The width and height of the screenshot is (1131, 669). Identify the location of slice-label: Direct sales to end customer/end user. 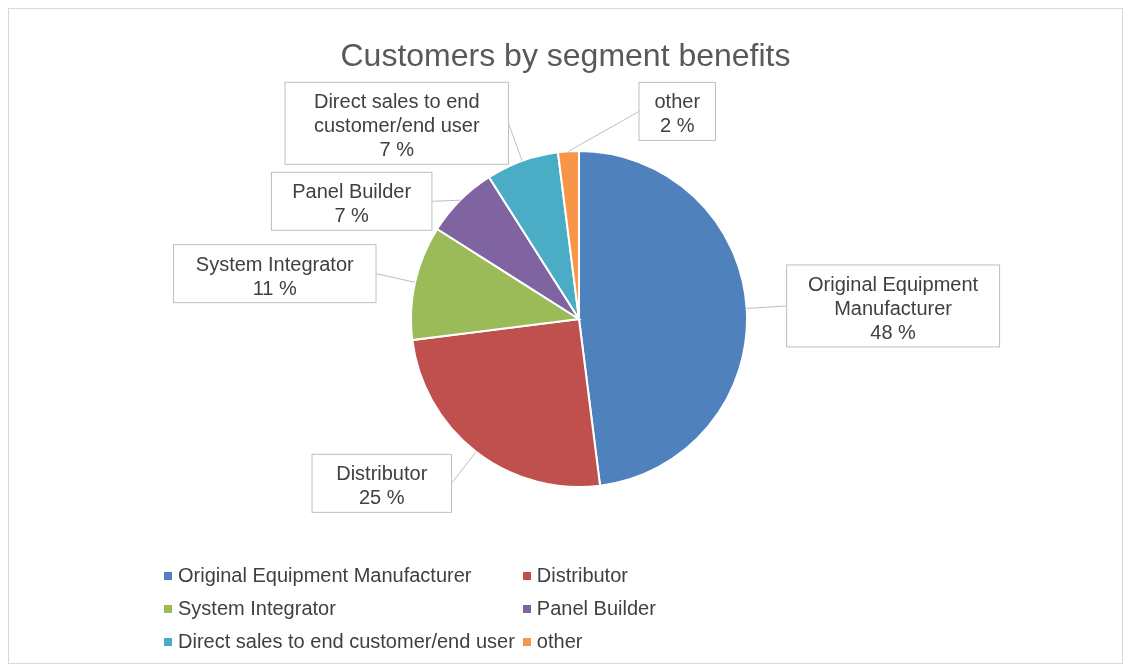
(396, 113).